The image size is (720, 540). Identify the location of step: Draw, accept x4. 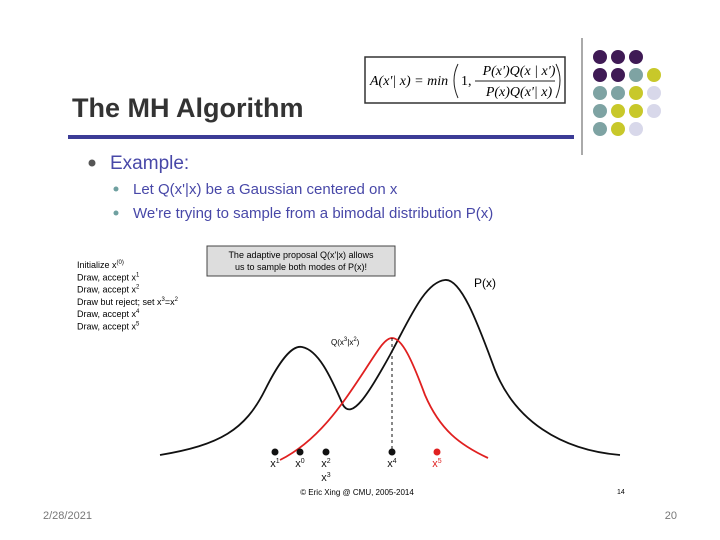
(108, 314).